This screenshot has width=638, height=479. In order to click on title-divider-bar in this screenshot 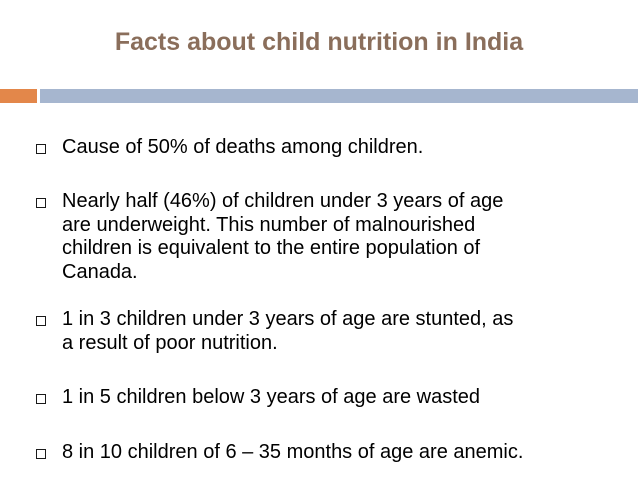, I will do `click(339, 96)`.